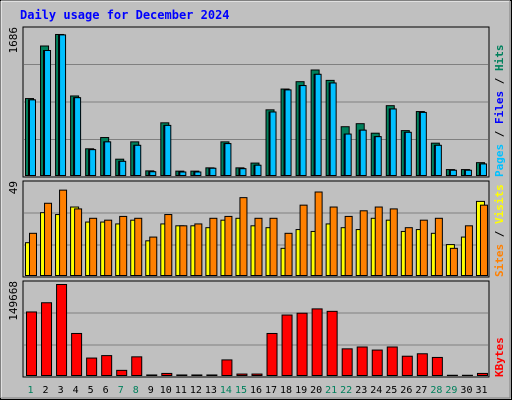 This screenshot has width=512, height=400. What do you see at coordinates (136, 390) in the screenshot?
I see `day-label: 8` at bounding box center [136, 390].